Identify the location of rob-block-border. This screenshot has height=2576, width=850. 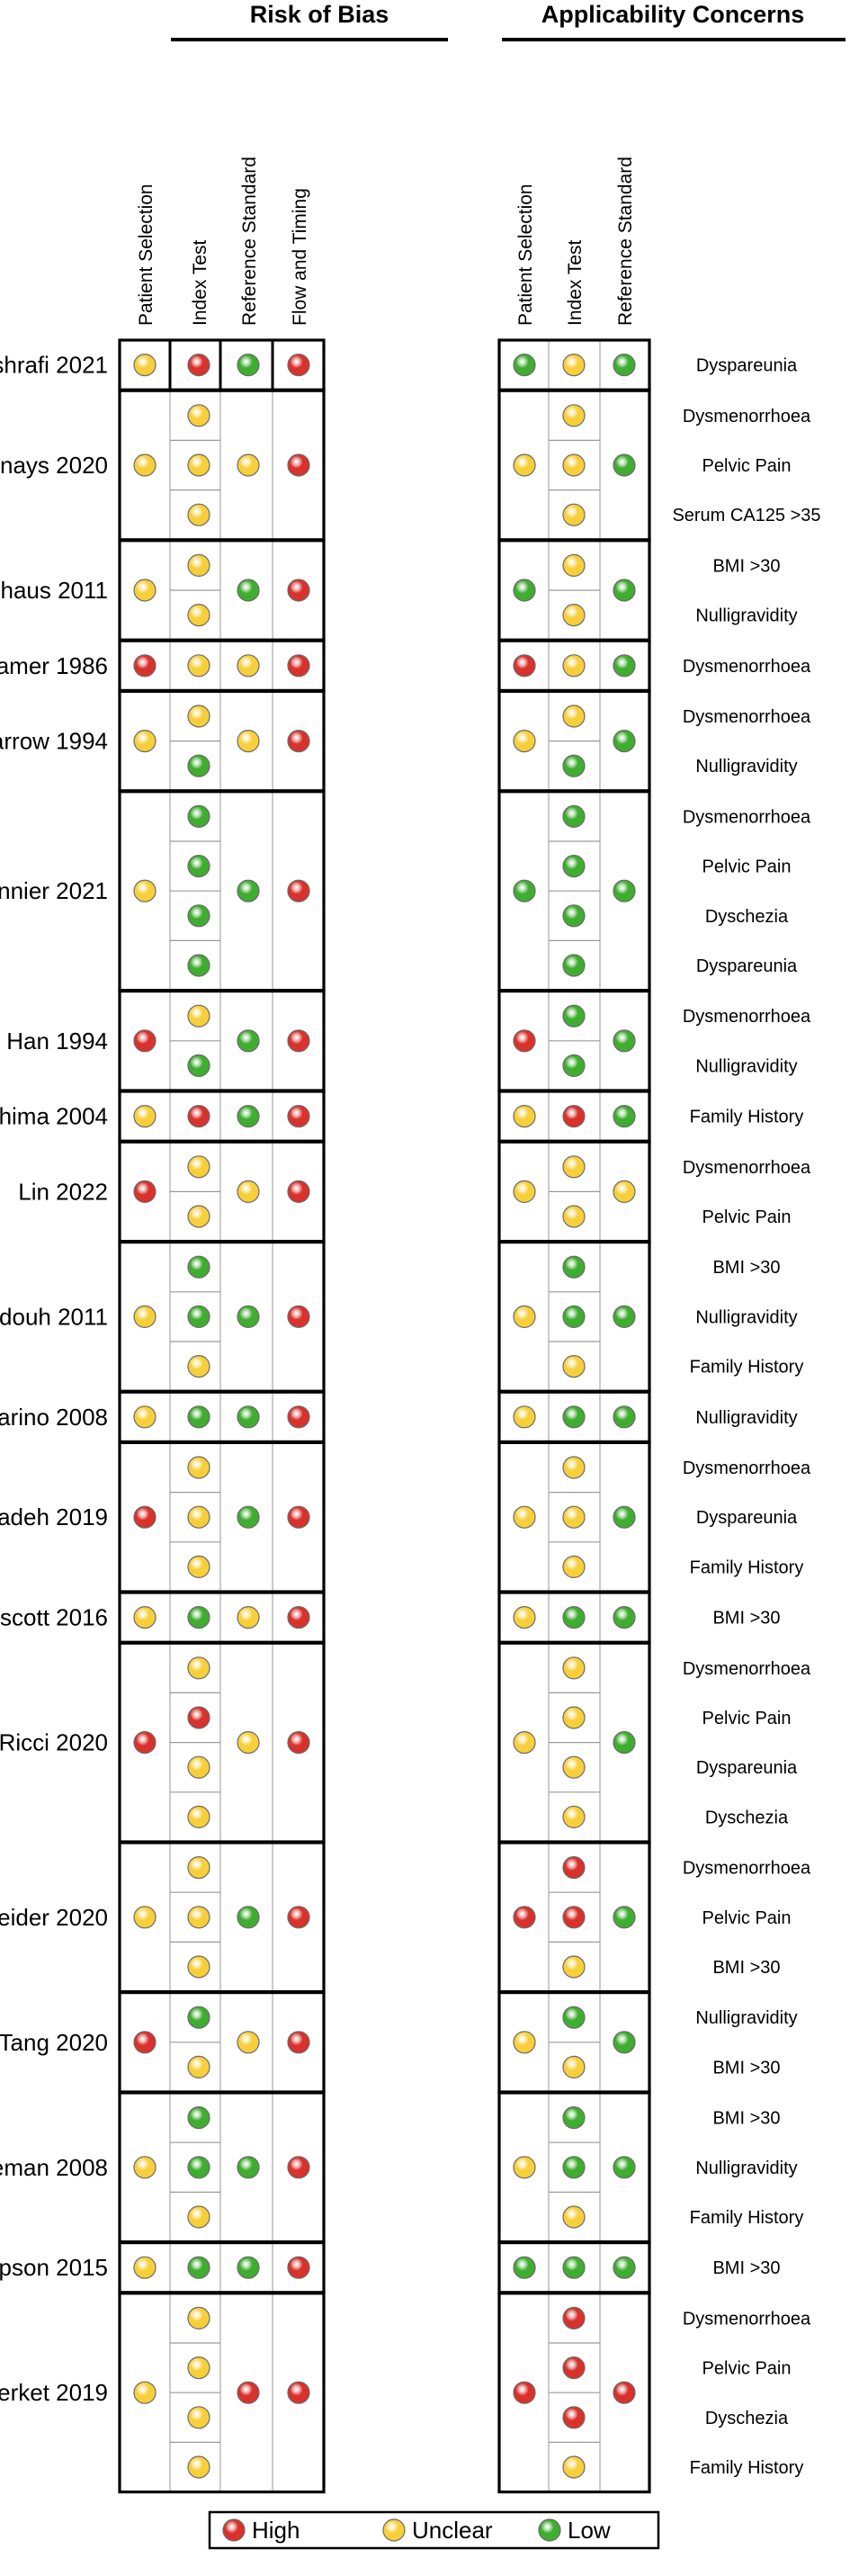
(222, 2393).